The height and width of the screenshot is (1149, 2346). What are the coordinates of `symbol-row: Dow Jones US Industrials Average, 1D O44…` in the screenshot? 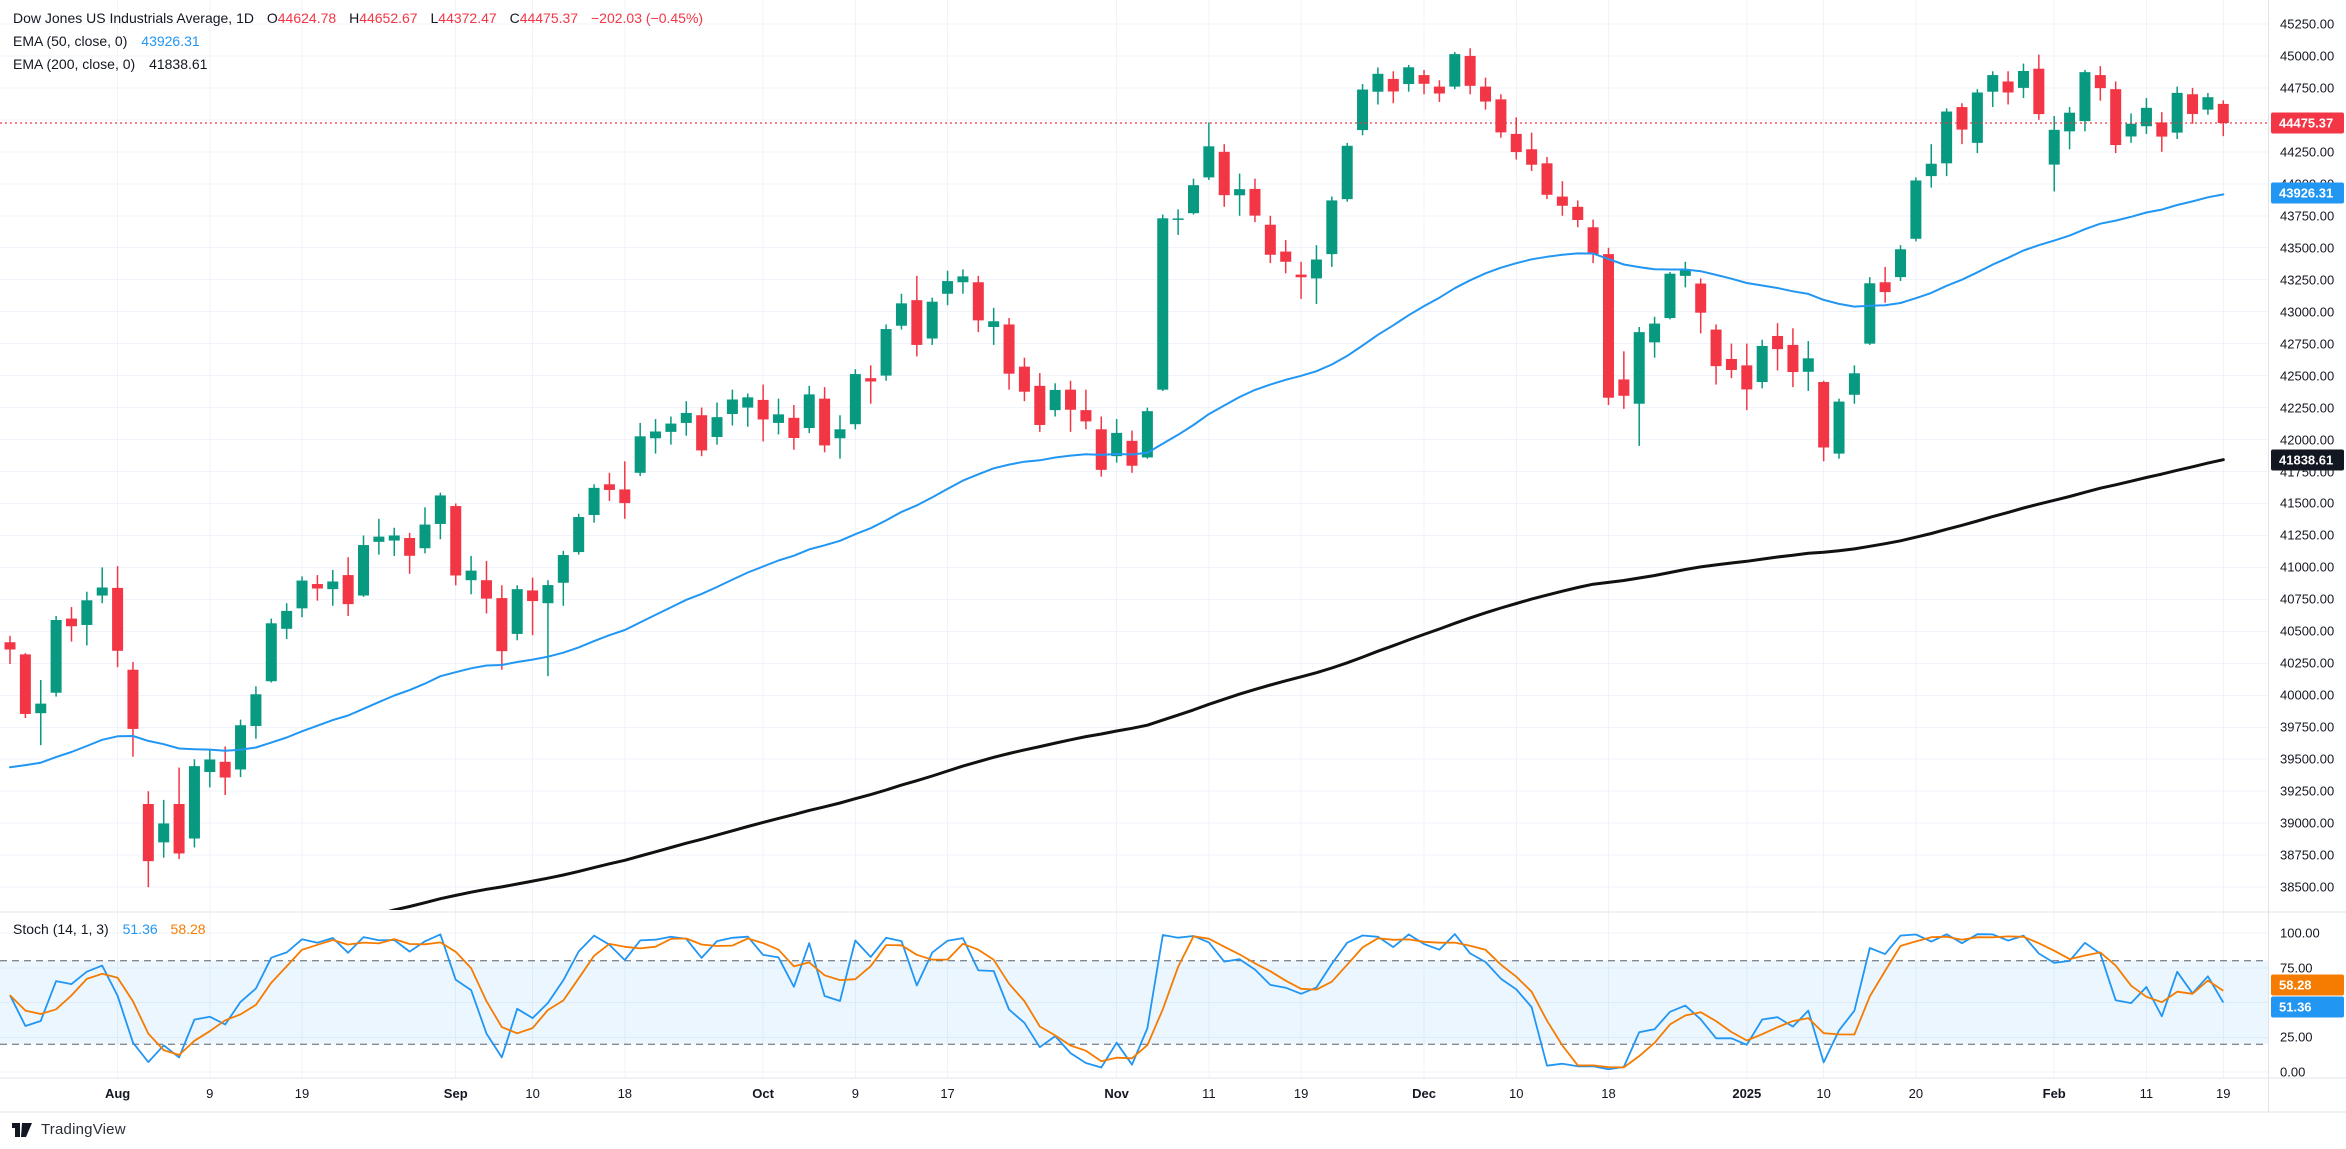 It's located at (358, 18).